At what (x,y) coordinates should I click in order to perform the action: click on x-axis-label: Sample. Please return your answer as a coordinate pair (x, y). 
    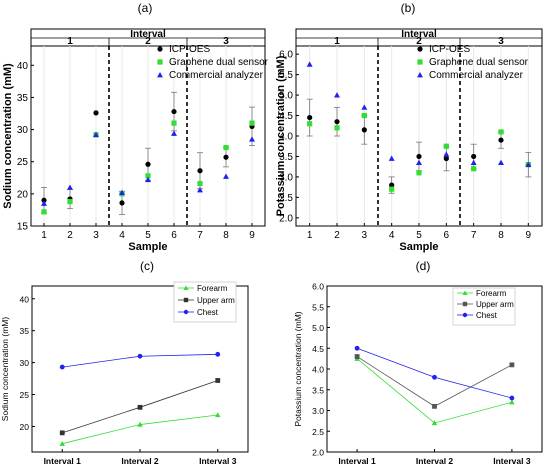
    Looking at the image, I should click on (418, 247).